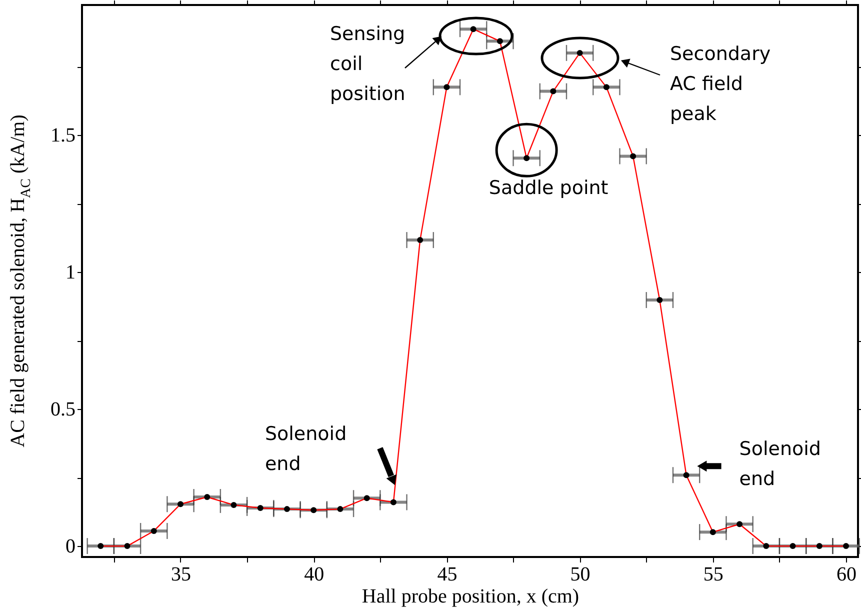  What do you see at coordinates (447, 575) in the screenshot?
I see `x-tick-label: 45` at bounding box center [447, 575].